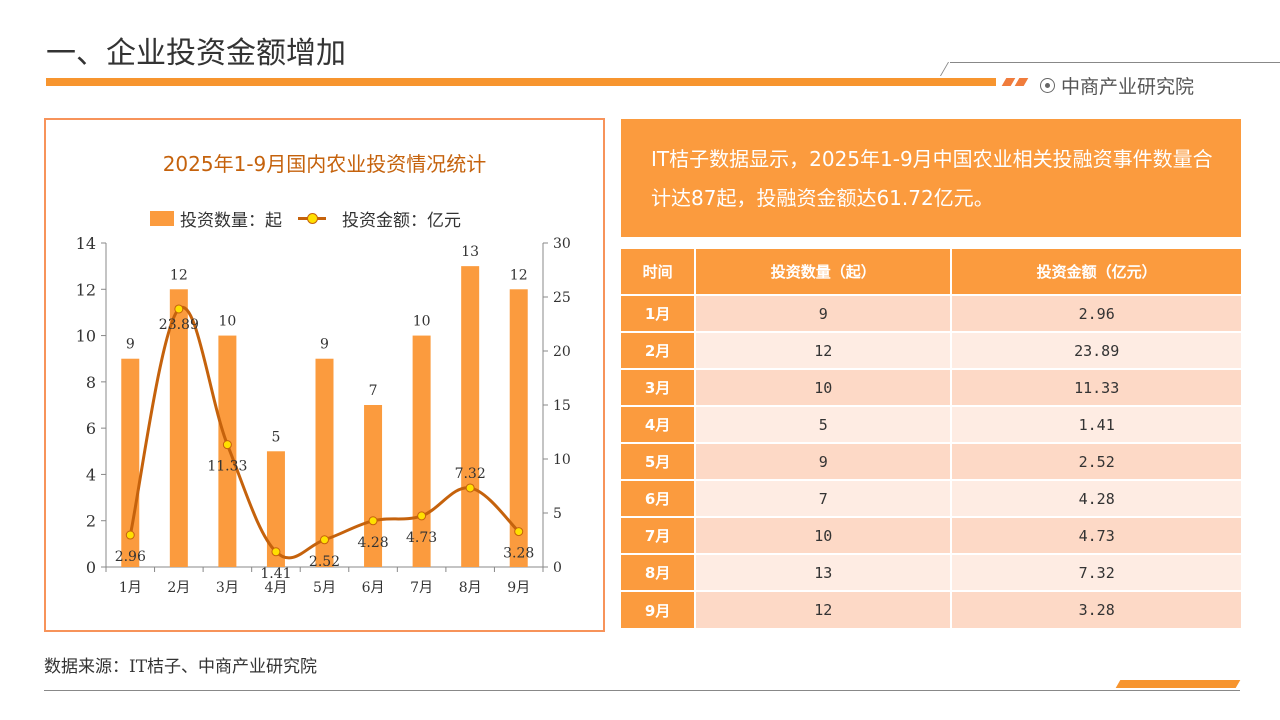 Image resolution: width=1280 pixels, height=720 pixels. I want to click on y-tick-label-right: 0, so click(557, 568).